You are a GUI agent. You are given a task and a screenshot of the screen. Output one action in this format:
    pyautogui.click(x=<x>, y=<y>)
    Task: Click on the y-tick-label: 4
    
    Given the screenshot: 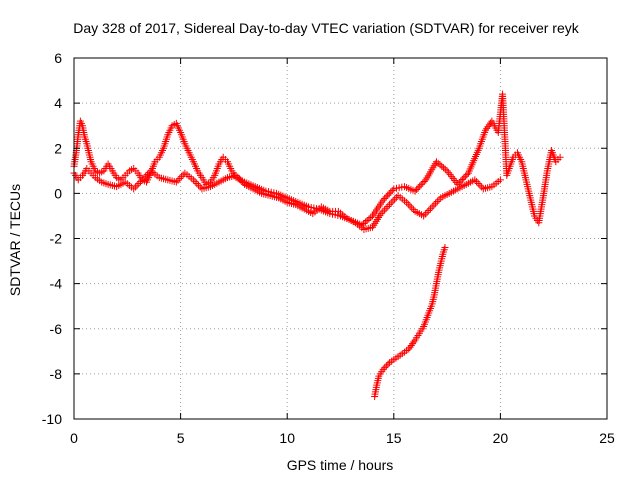 What is the action you would take?
    pyautogui.click(x=58, y=103)
    